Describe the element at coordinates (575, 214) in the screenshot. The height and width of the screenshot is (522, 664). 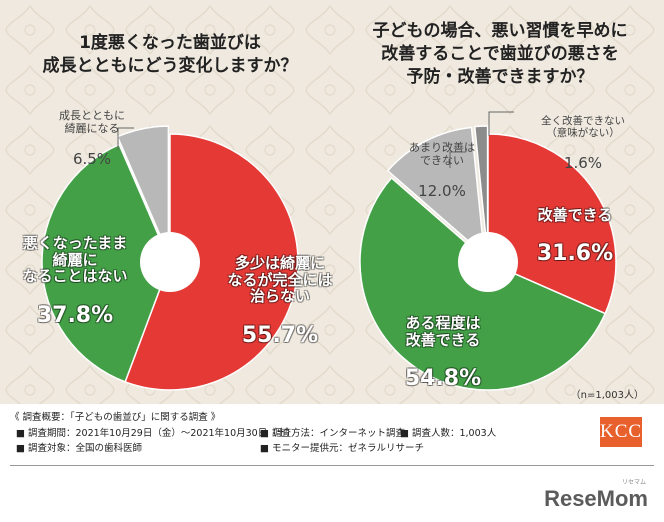
I see `chart2-slice1-label: 改善できる` at that location.